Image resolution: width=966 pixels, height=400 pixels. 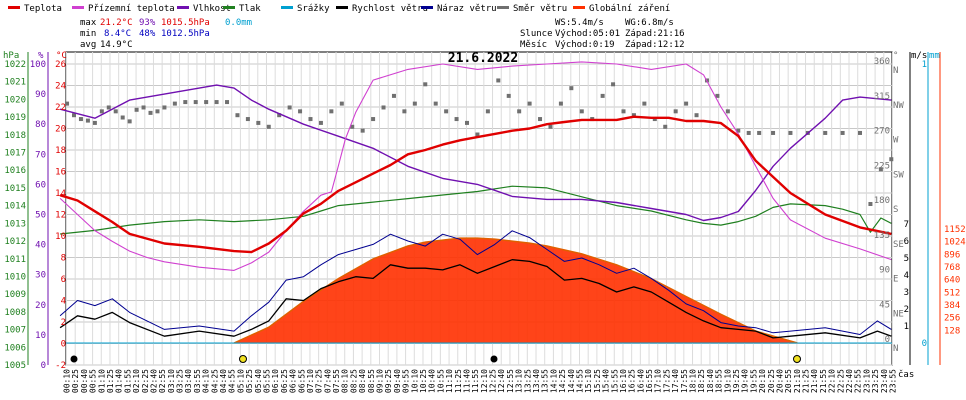 What do you see at coordinates (63, 323) in the screenshot?
I see `temperature-tick-label: 2` at bounding box center [63, 323].